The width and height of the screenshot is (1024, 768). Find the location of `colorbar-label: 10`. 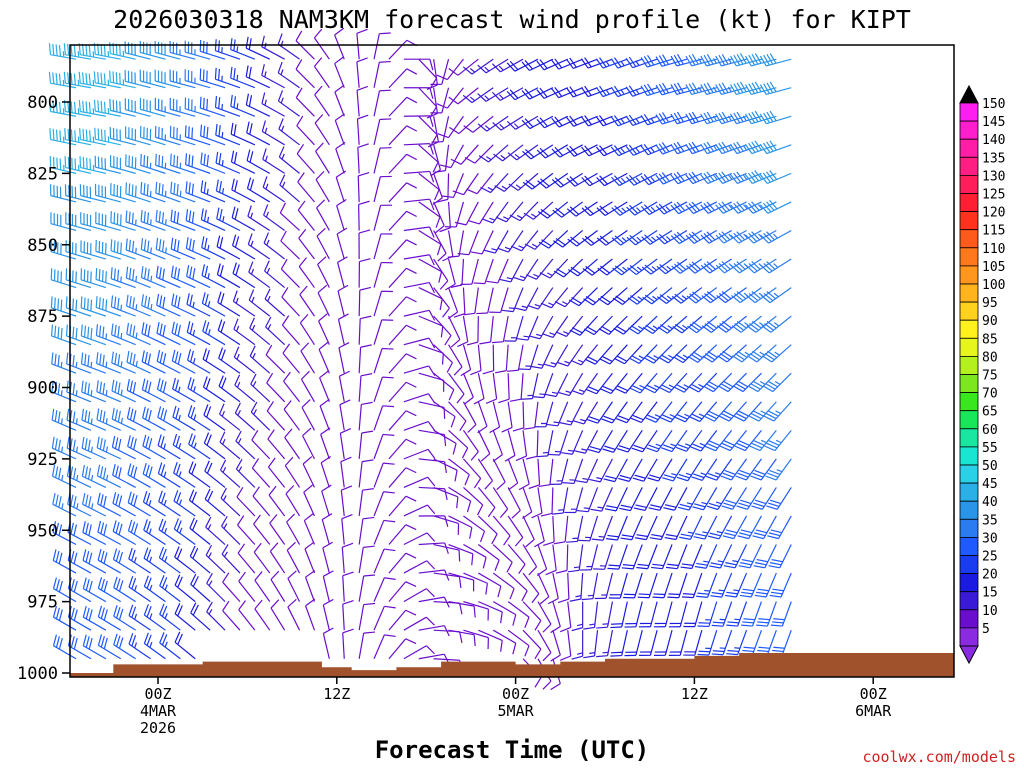

colorbar-label: 10 is located at coordinates (990, 611).